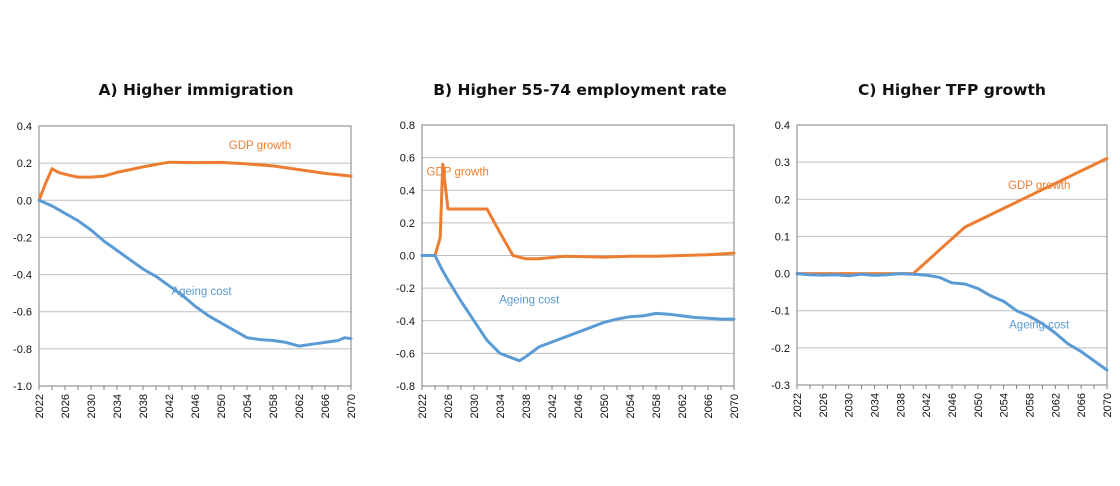 Image resolution: width=1120 pixels, height=486 pixels. I want to click on chart-title: B) Higher 55-74 employment rate, so click(580, 90).